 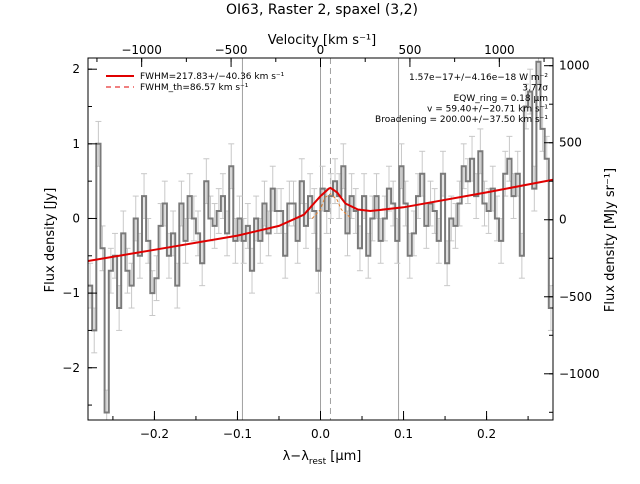 What do you see at coordinates (322, 40) in the screenshot?
I see `top-axis-label: Velocity [km s⁻¹]` at bounding box center [322, 40].